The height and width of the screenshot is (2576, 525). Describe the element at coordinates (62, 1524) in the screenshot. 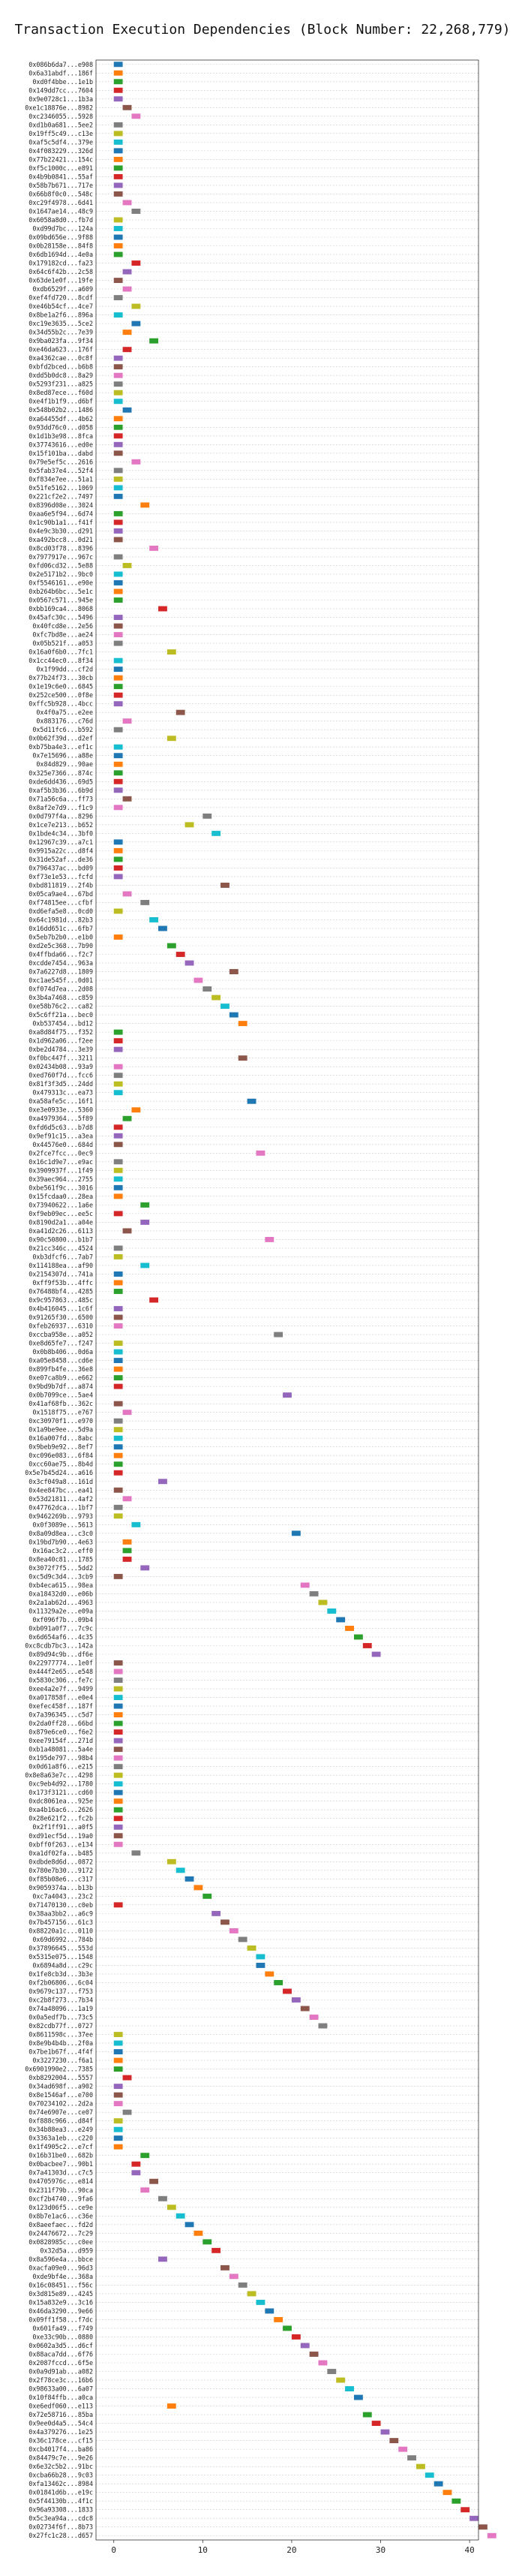

I see `y-tick-label: 0x0f3089e...5613` at that location.